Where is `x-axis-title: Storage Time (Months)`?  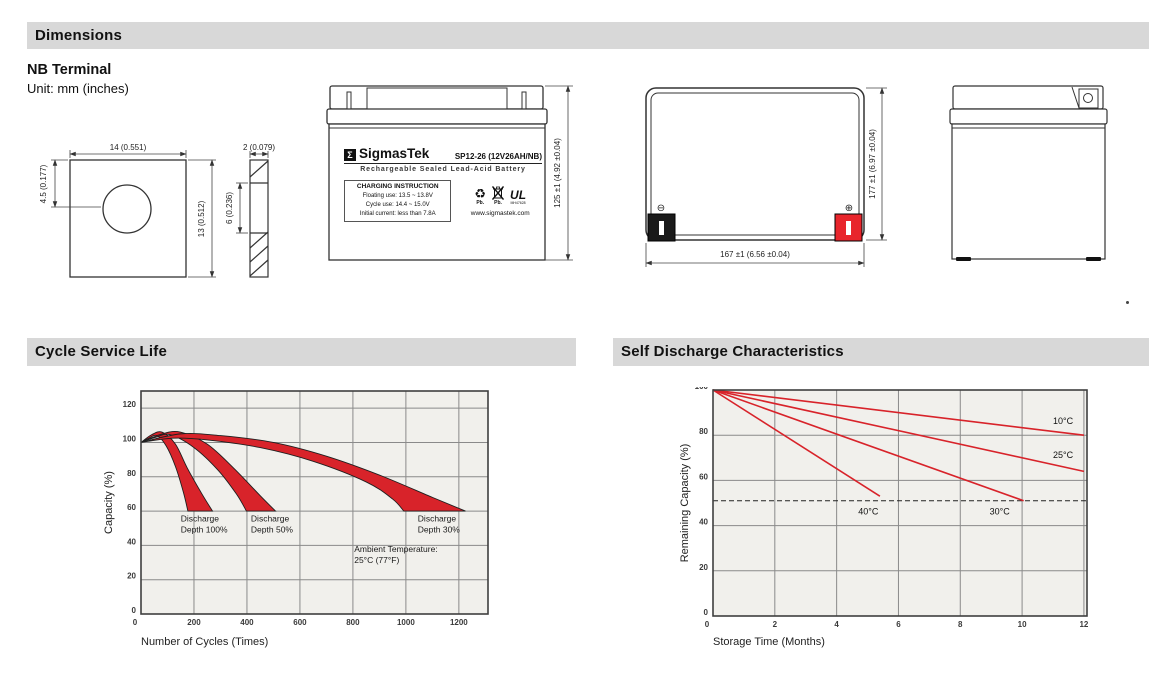
x-axis-title: Storage Time (Months) is located at coordinates (769, 642).